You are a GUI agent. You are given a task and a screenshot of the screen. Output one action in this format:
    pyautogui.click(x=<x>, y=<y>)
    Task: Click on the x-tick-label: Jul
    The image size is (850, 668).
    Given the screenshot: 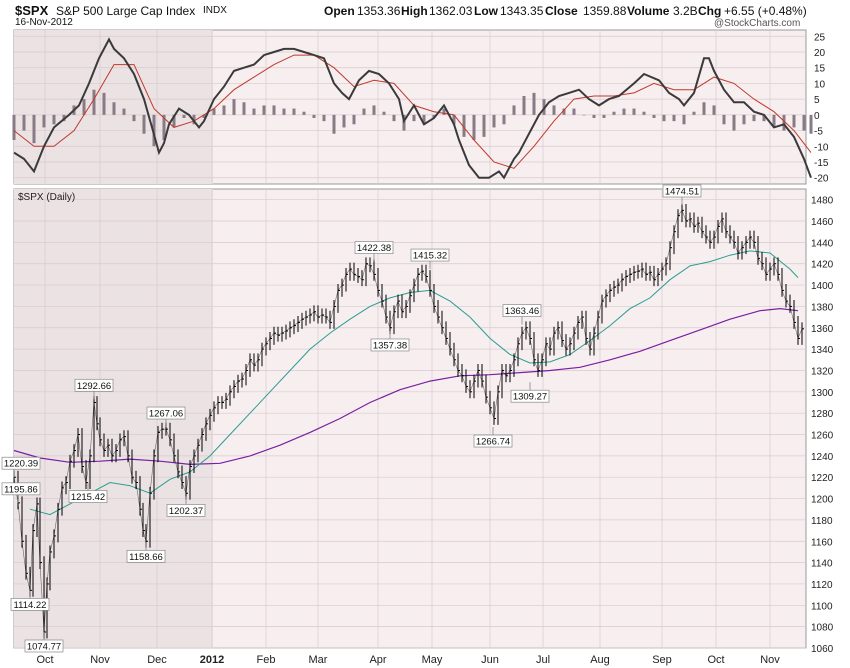 What is the action you would take?
    pyautogui.click(x=543, y=660)
    